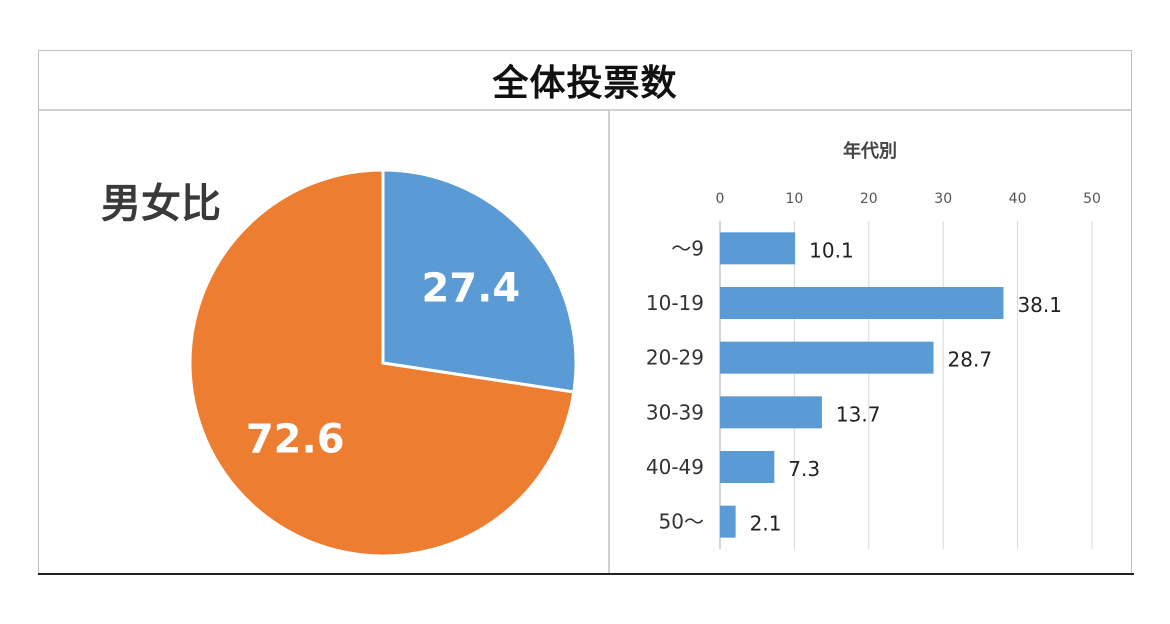 This screenshot has width=1170, height=624. Describe the element at coordinates (161, 204) in the screenshot. I see `pie-title: 男女比` at that location.